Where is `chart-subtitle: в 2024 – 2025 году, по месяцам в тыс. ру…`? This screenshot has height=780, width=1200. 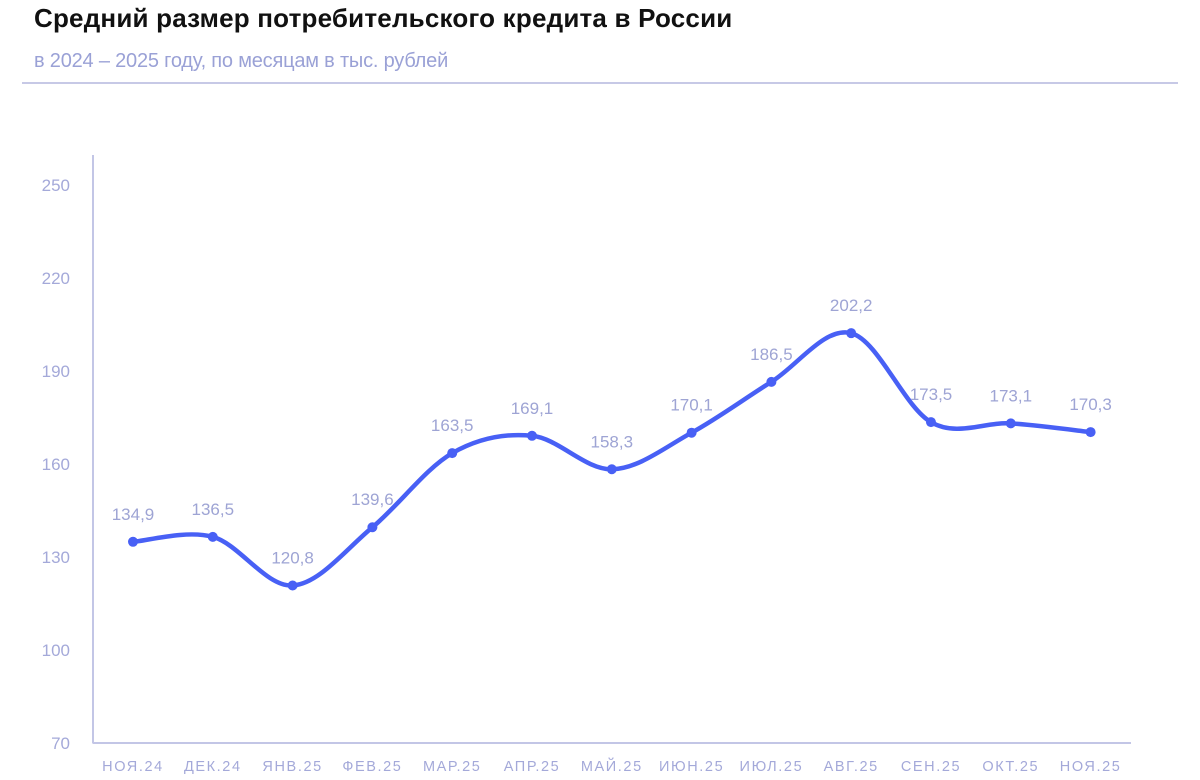 chart-subtitle: в 2024 – 2025 году, по месяцам в тыс. ру… is located at coordinates (241, 61).